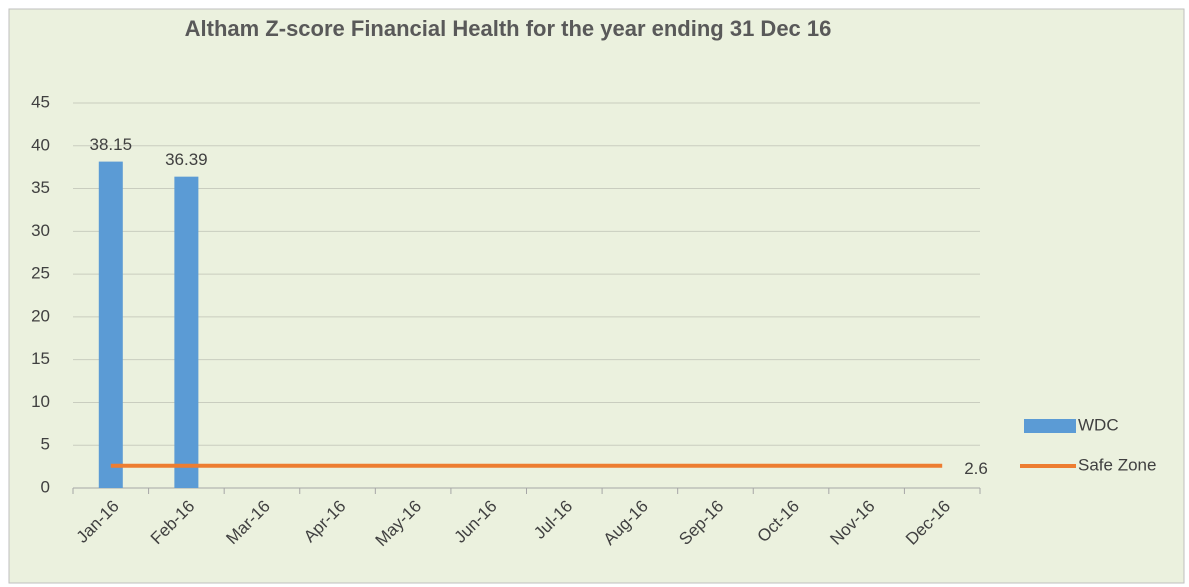  What do you see at coordinates (45, 444) in the screenshot?
I see `y-tick-label: 5` at bounding box center [45, 444].